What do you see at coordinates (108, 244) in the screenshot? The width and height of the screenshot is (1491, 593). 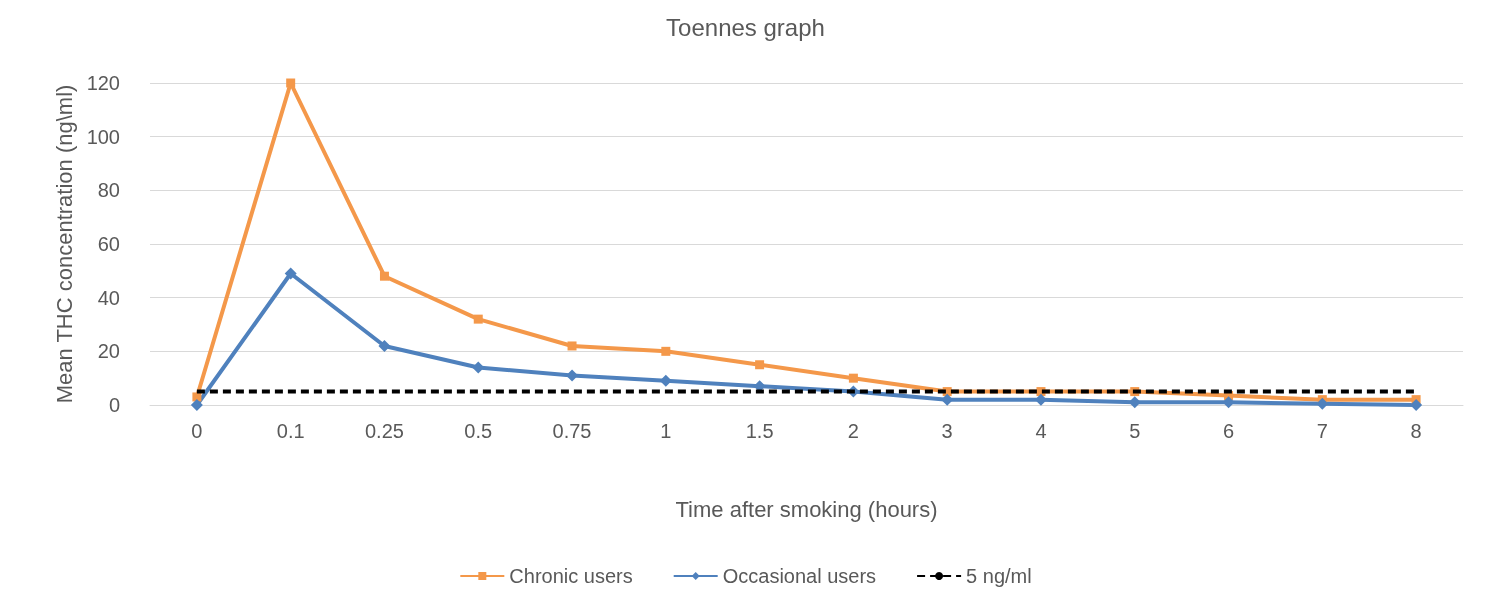 I see `y-tick-label: 60` at bounding box center [108, 244].